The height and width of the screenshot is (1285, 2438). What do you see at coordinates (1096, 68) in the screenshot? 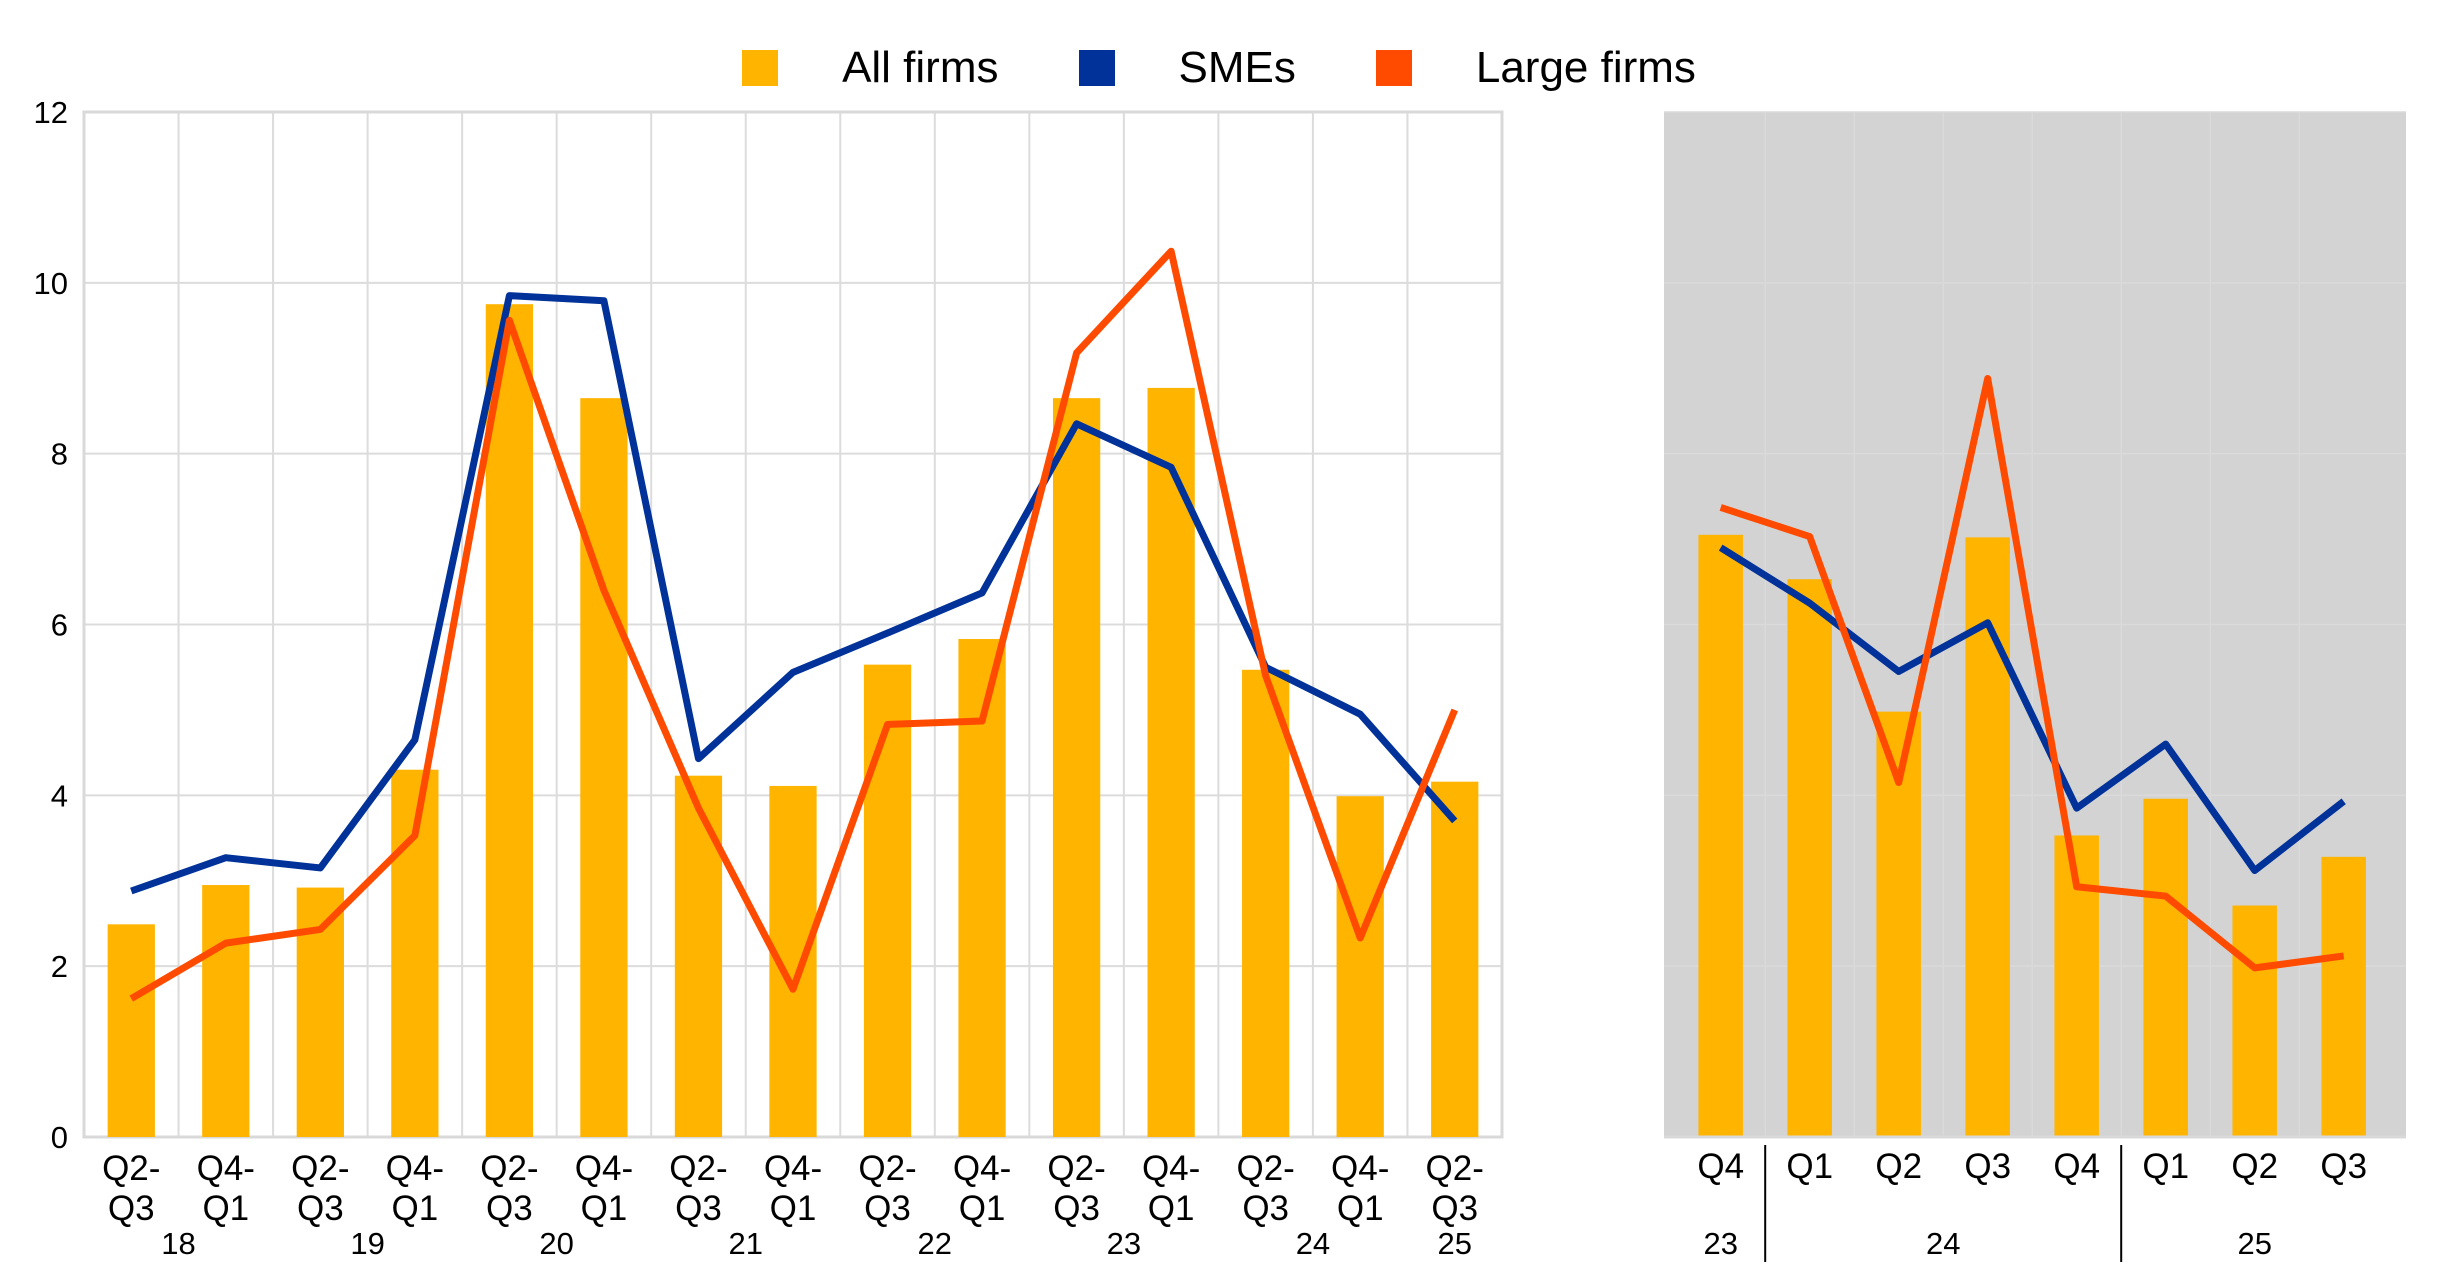
I see `legend-swatch-smes` at bounding box center [1096, 68].